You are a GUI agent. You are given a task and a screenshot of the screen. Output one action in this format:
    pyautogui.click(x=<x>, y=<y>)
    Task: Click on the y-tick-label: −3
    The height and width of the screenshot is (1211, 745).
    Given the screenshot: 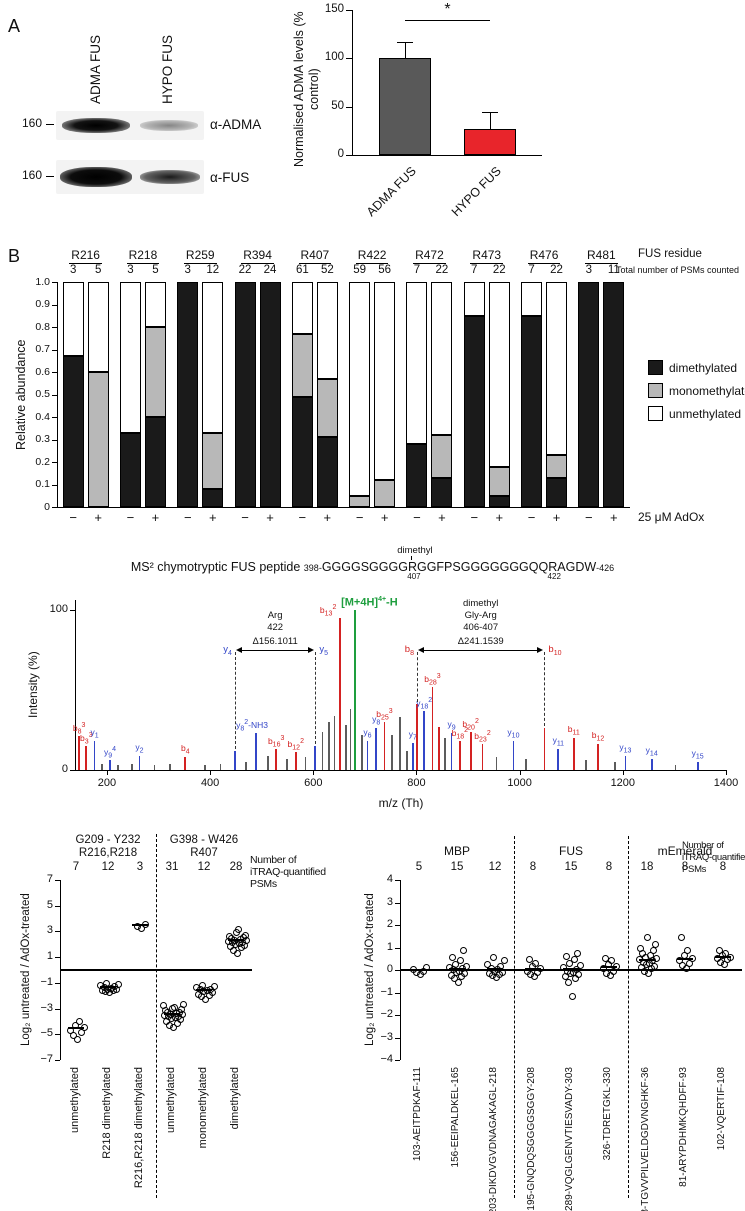 What is the action you would take?
    pyautogui.click(x=46, y=1007)
    